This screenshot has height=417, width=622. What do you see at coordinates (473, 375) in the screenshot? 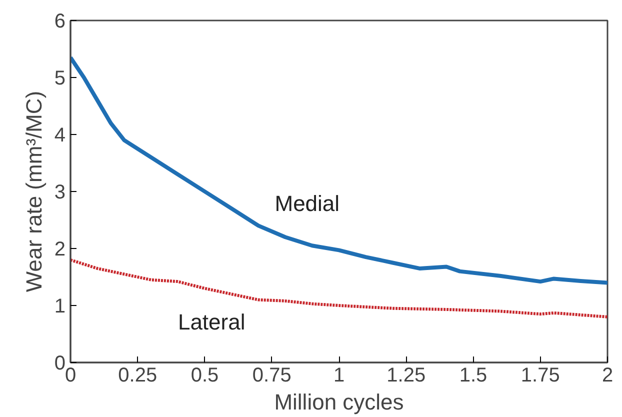
I see `x-tick-label: 1.5` at bounding box center [473, 375].